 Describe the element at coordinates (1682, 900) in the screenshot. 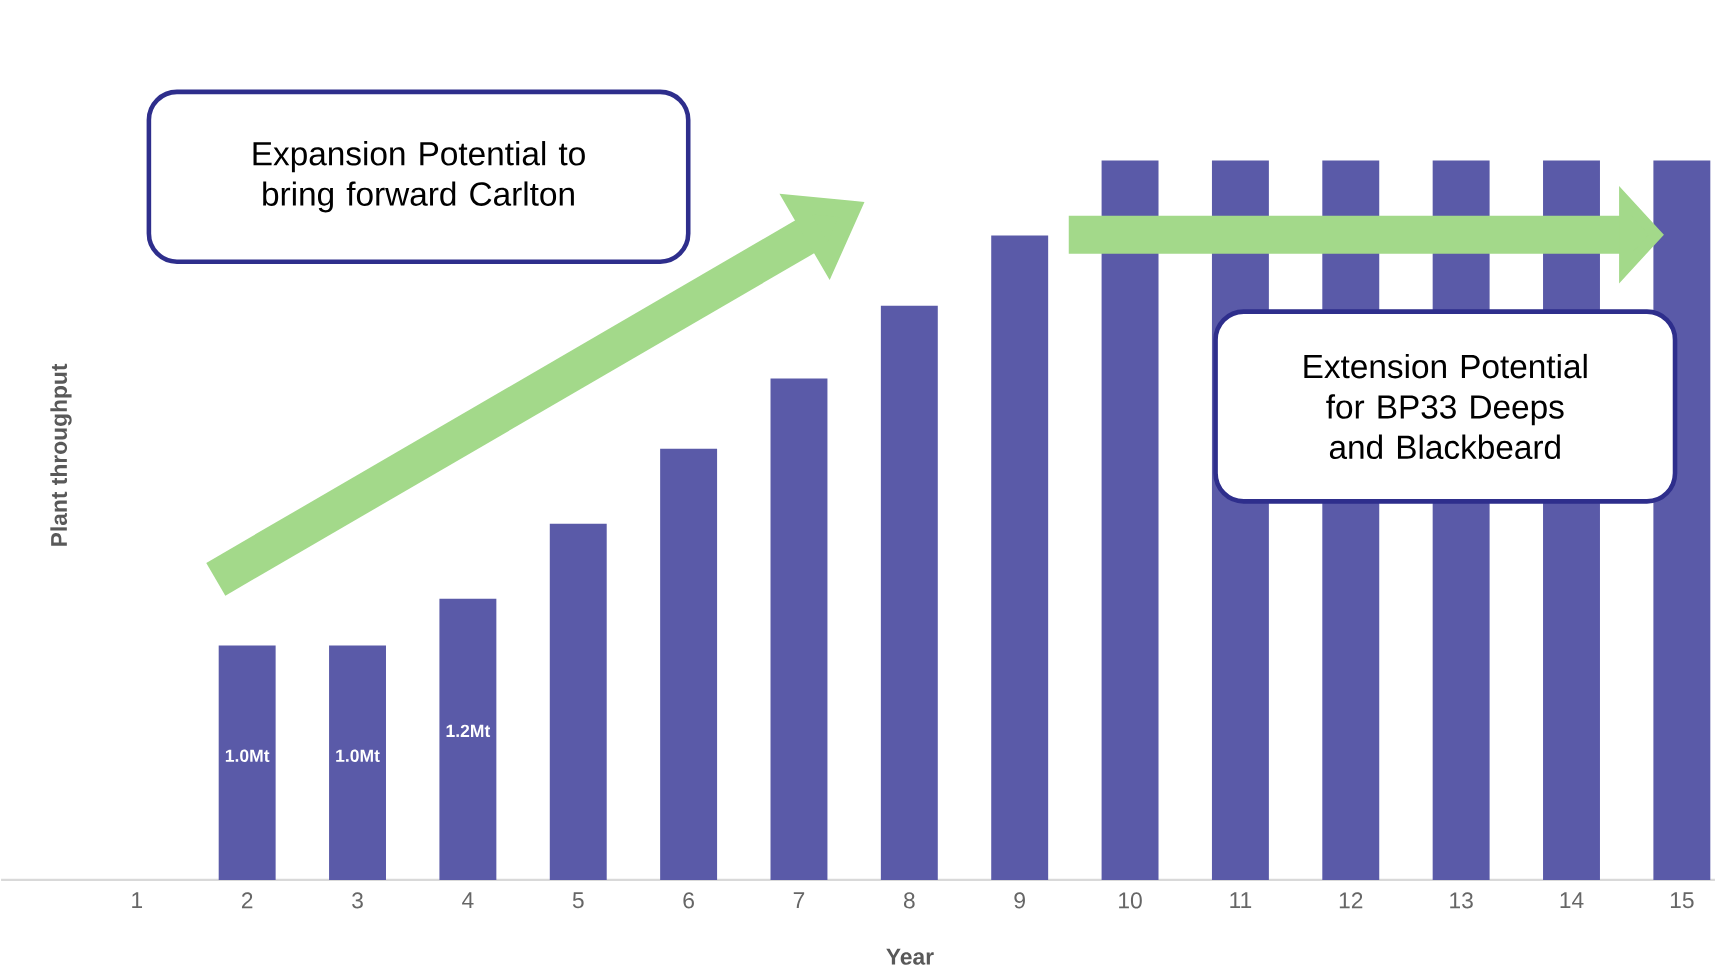

I see `x-tick-label: 15` at that location.